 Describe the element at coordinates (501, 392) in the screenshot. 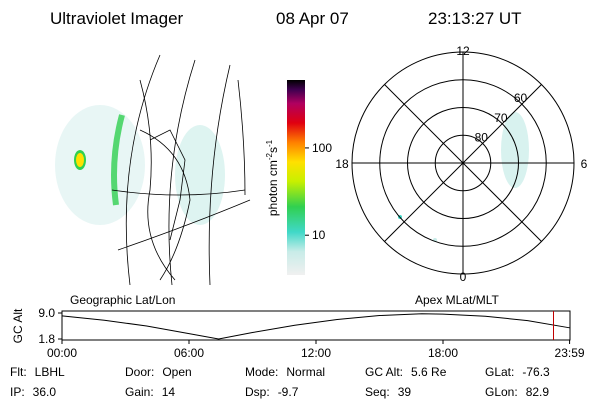

I see `info-label: GLon:` at that location.